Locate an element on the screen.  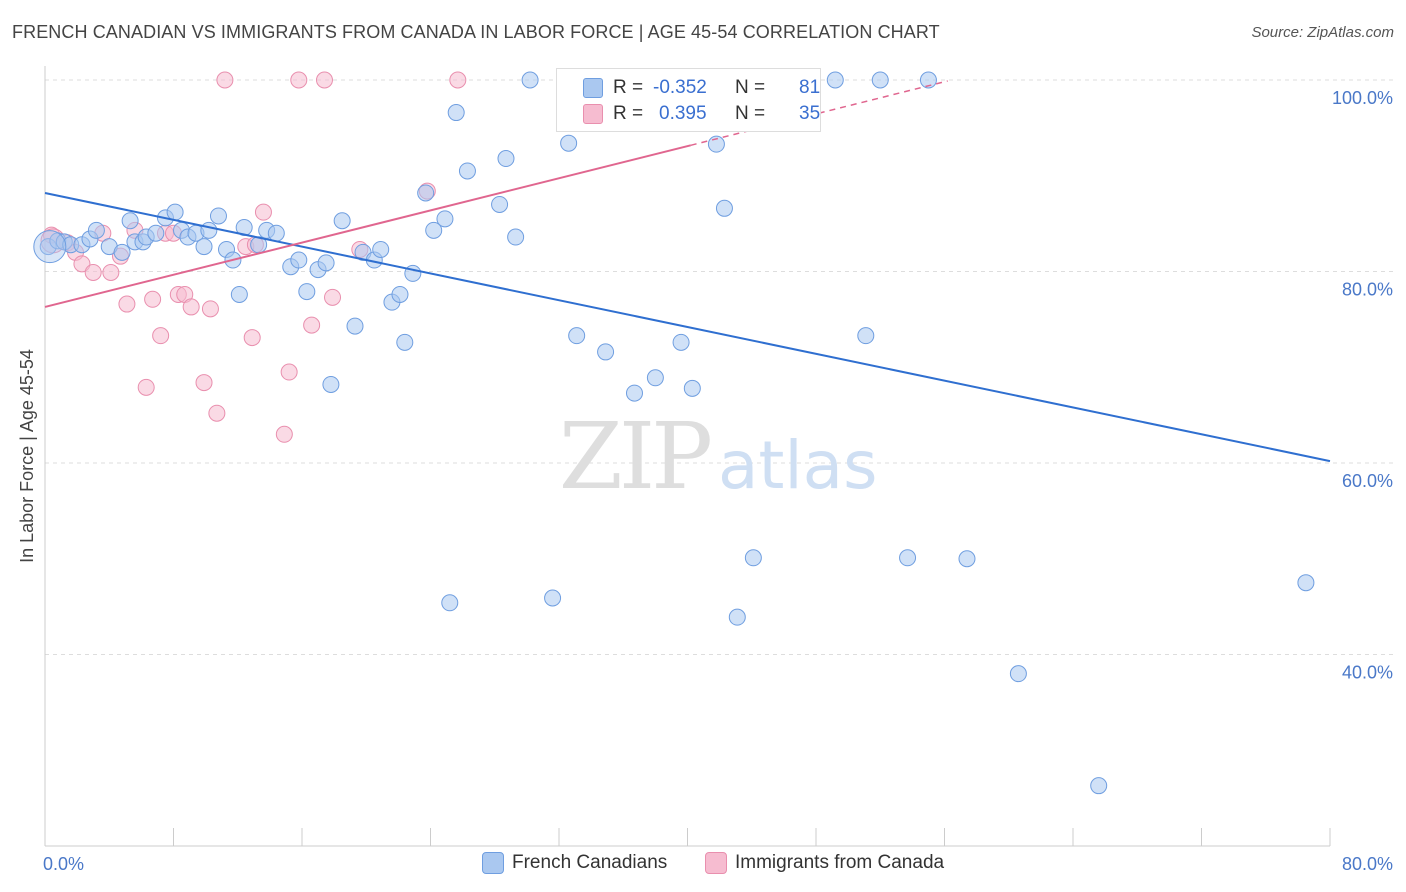
x-tick-labels: 0.0% 80.0% is located at coordinates (718, 864).